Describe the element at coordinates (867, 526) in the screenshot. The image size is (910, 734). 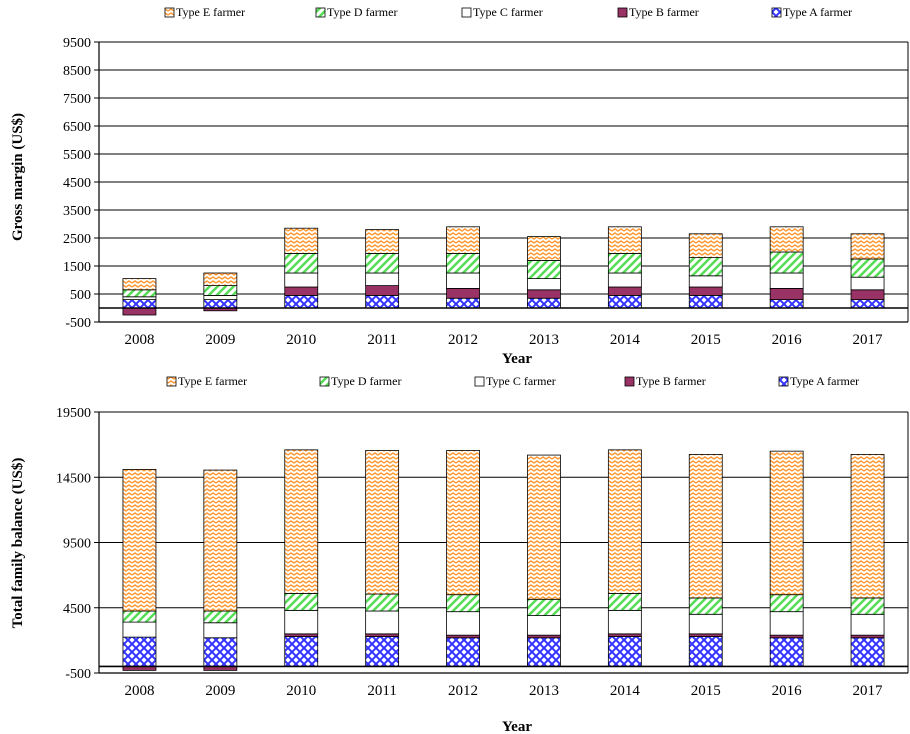
I see `bar-type-e-farmer-2017` at that location.